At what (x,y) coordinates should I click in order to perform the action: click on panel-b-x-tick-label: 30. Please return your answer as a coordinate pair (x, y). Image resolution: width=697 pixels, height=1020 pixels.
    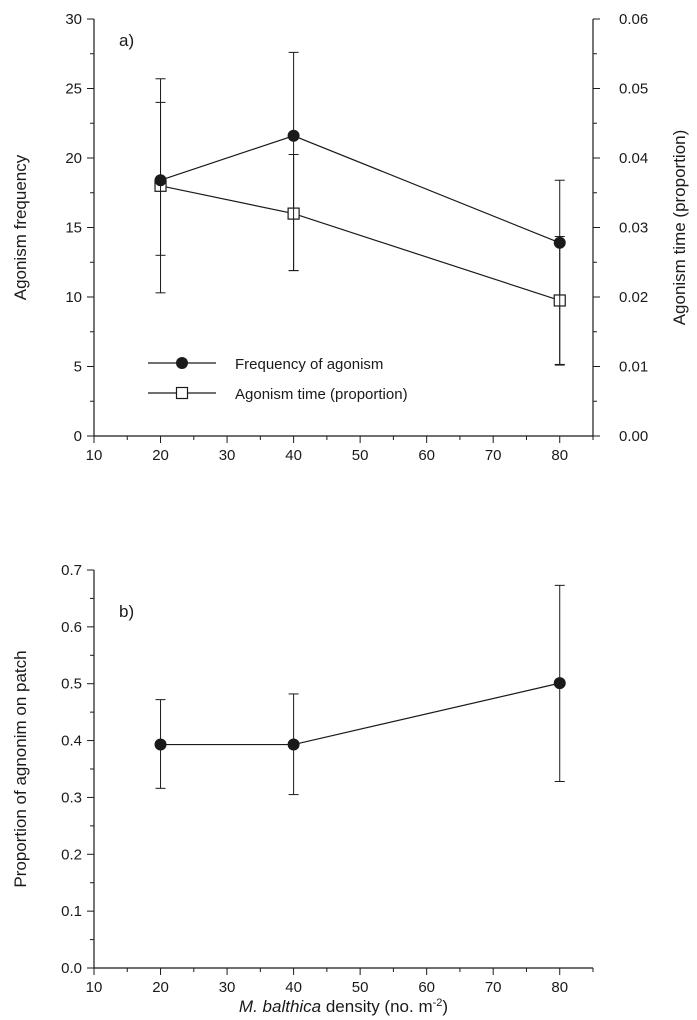
    Looking at the image, I should click on (227, 987).